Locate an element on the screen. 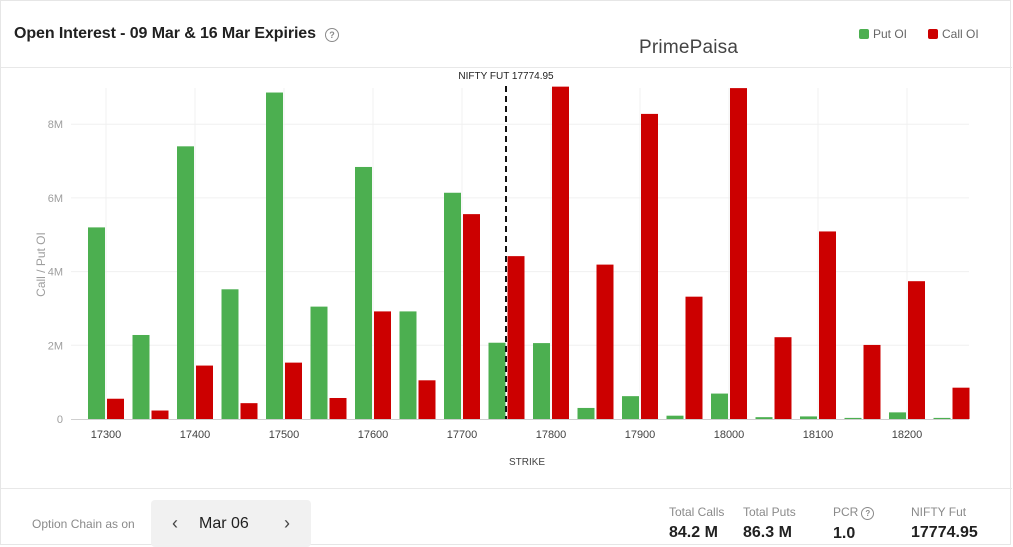  x-tick-label: 18000 is located at coordinates (729, 435).